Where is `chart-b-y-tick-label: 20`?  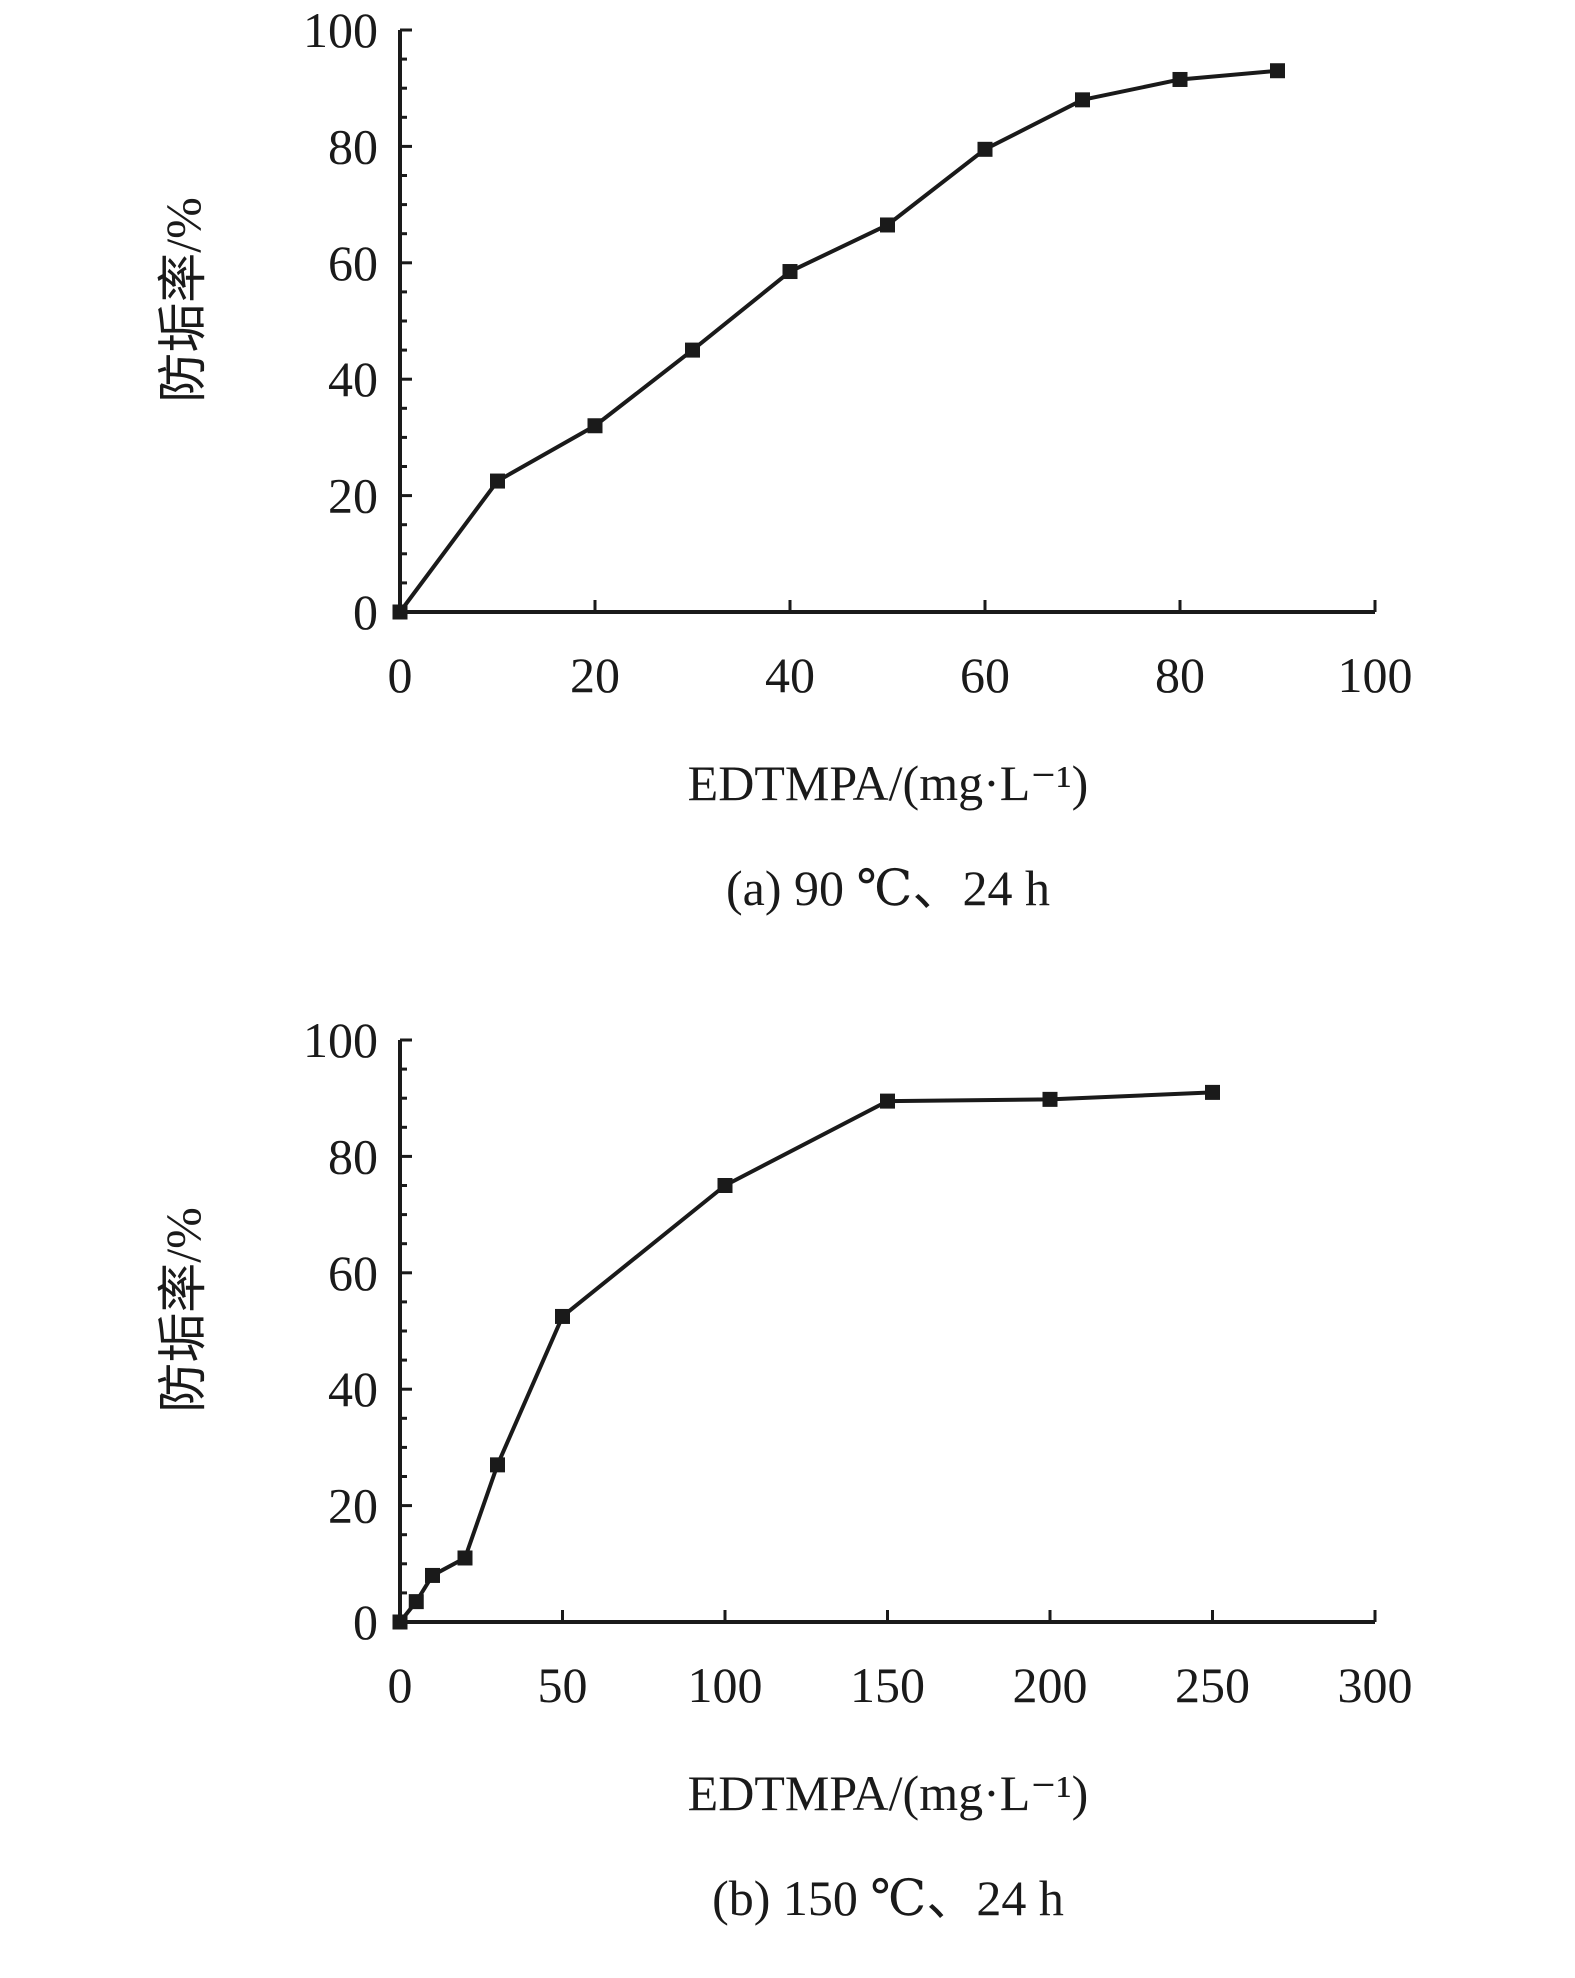 chart-b-y-tick-label: 20 is located at coordinates (353, 1506).